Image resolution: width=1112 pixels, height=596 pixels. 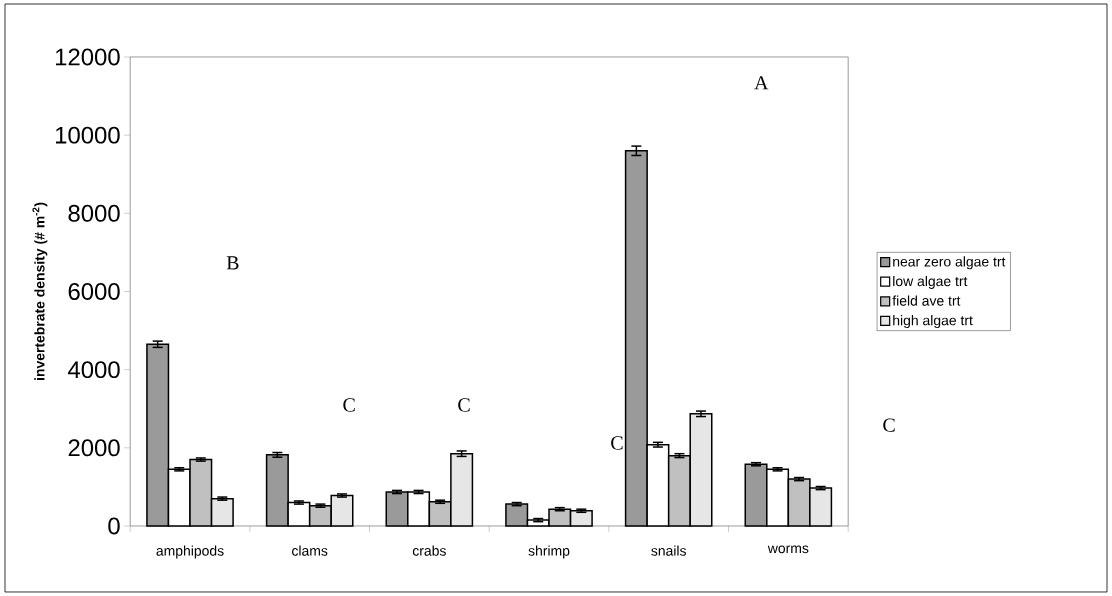 What do you see at coordinates (232, 263) in the screenshot?
I see `annotation: B` at bounding box center [232, 263].